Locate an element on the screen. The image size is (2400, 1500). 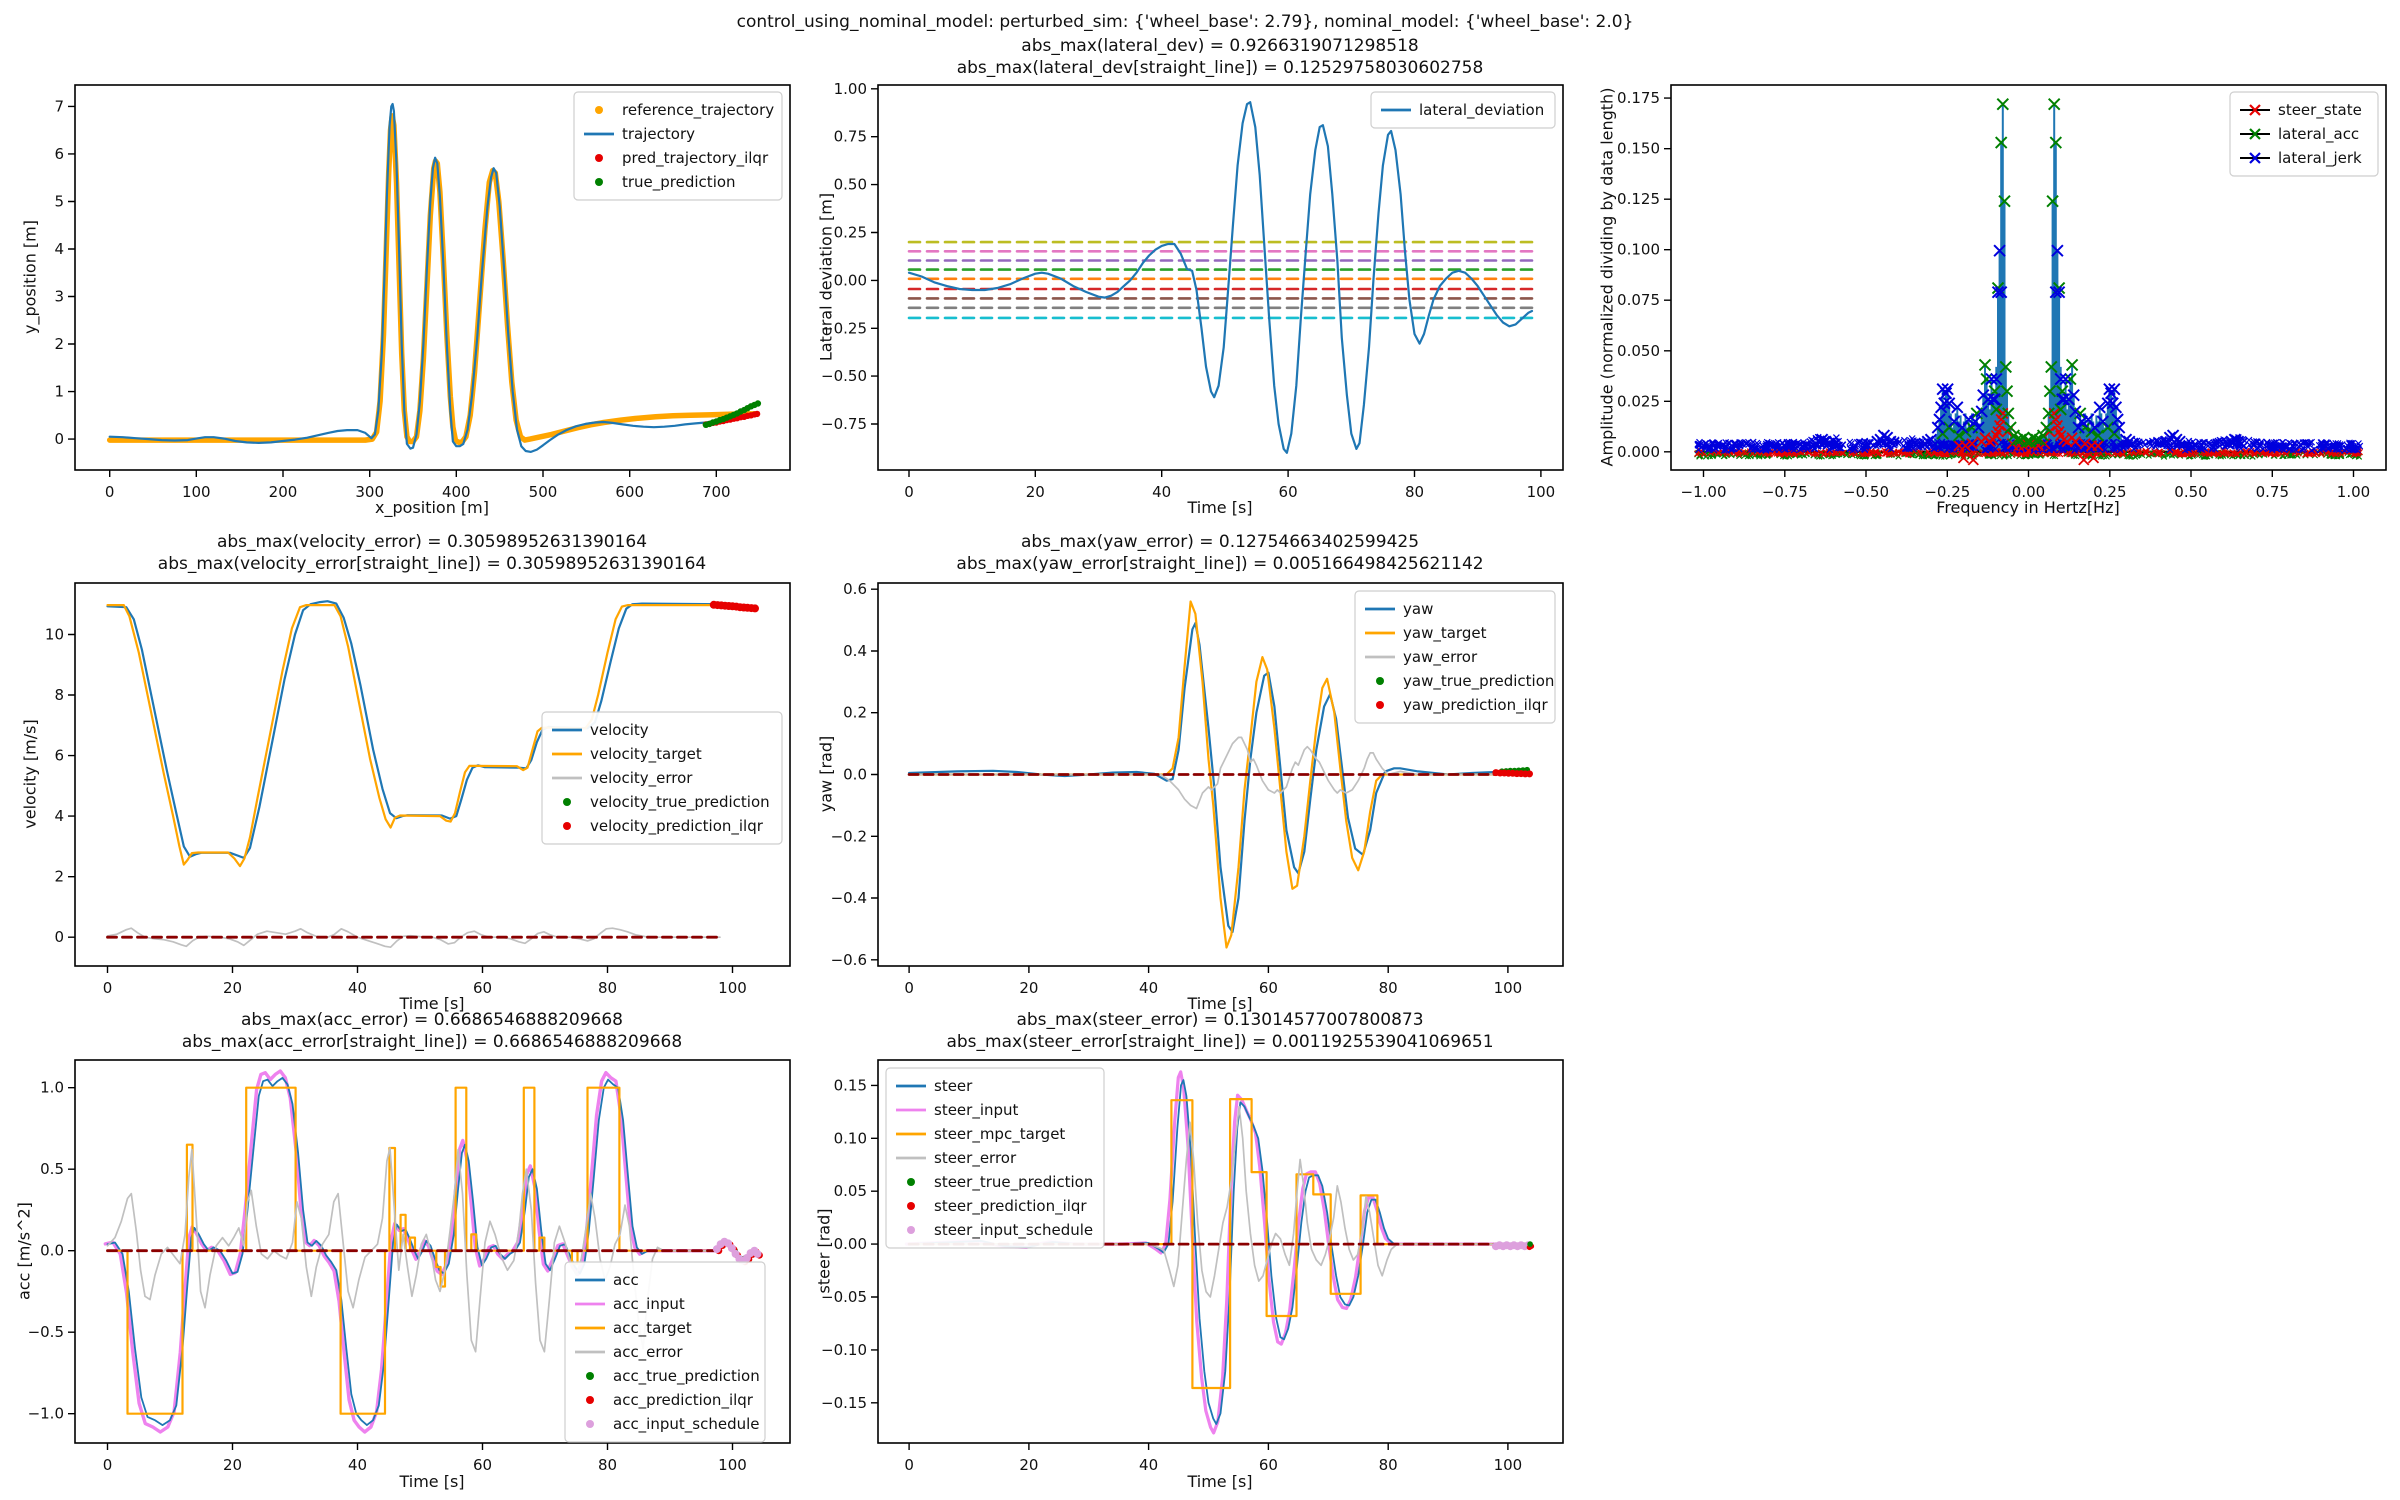
y-tick-label: −0.5 is located at coordinates (46, 1332).